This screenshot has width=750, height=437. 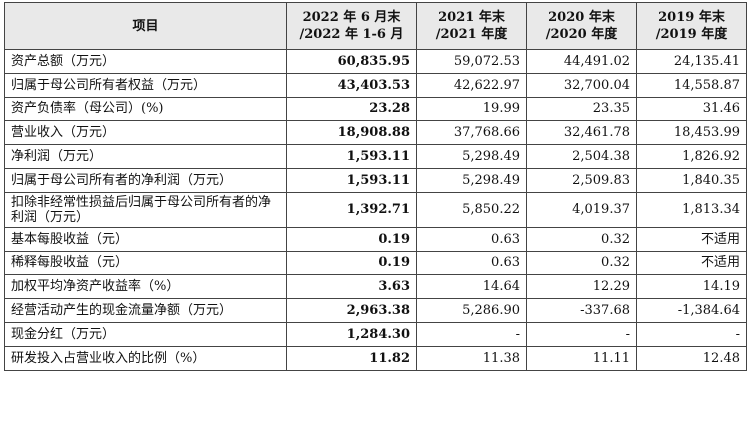 I want to click on cell-2019: 31.46, so click(x=691, y=109).